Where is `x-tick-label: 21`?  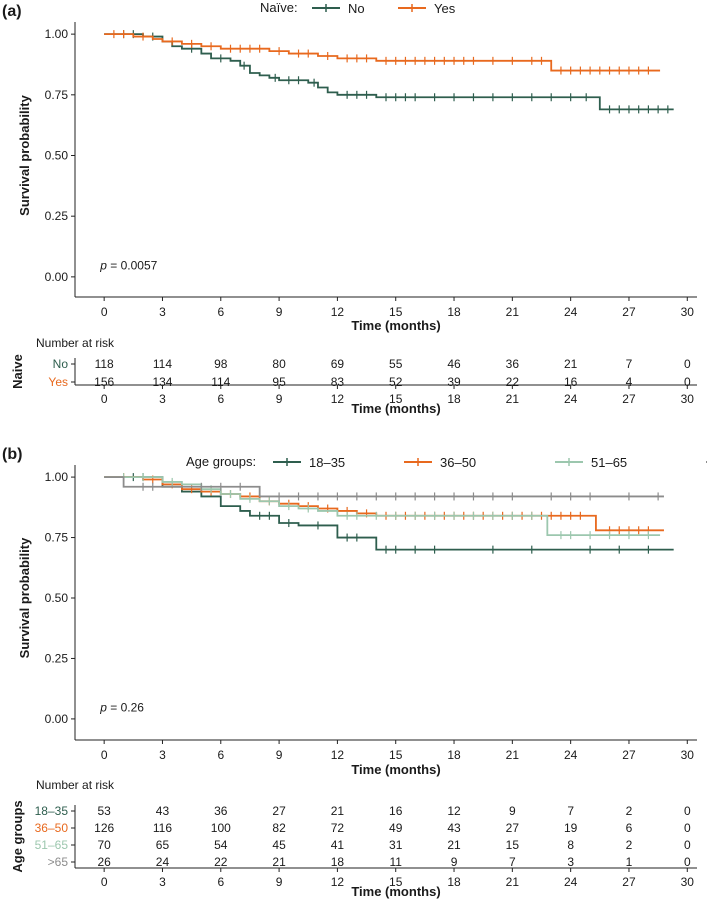 x-tick-label: 21 is located at coordinates (513, 755).